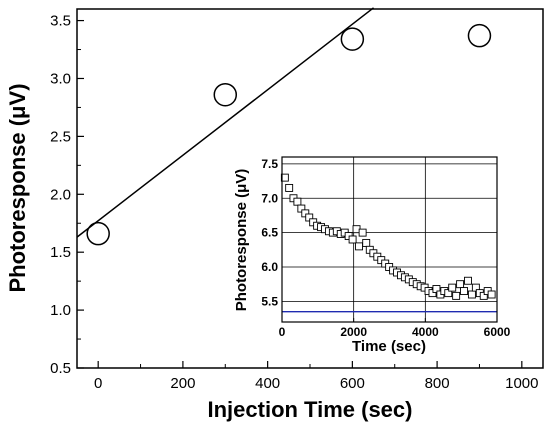 The height and width of the screenshot is (428, 550). Describe the element at coordinates (269, 267) in the screenshot. I see `inset-y-tick-label: 6.0` at that location.